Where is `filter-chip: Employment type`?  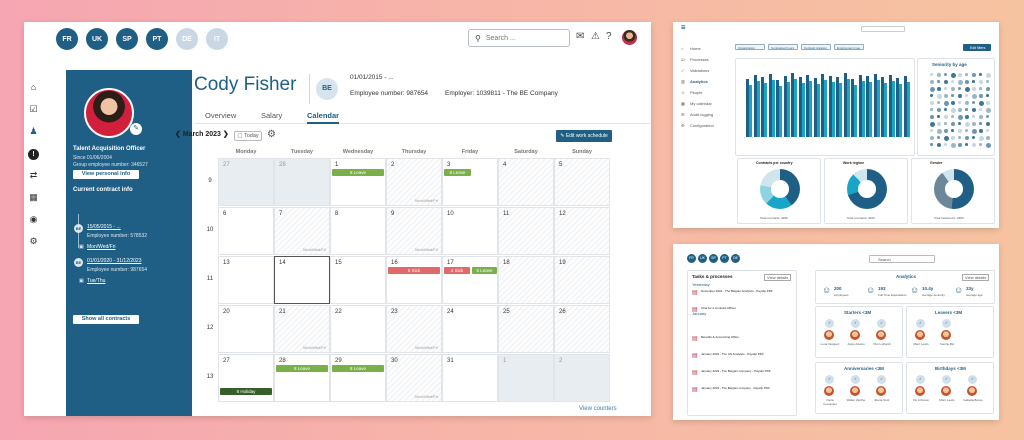 filter-chip: Employment type is located at coordinates (849, 47).